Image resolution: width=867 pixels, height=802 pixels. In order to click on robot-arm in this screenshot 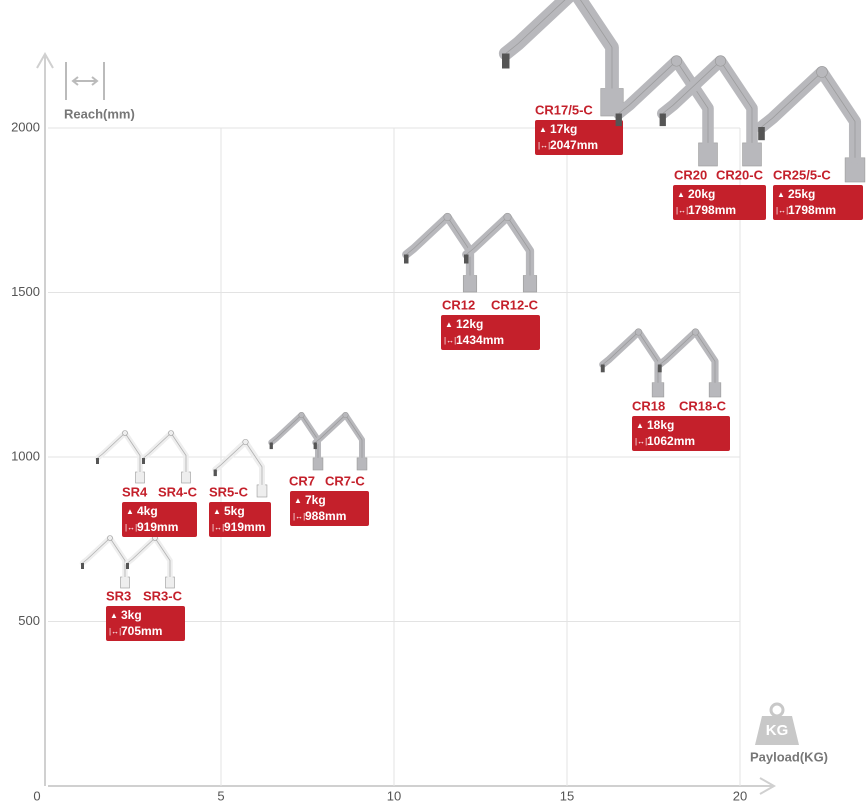, I will do `click(558, 48)`.